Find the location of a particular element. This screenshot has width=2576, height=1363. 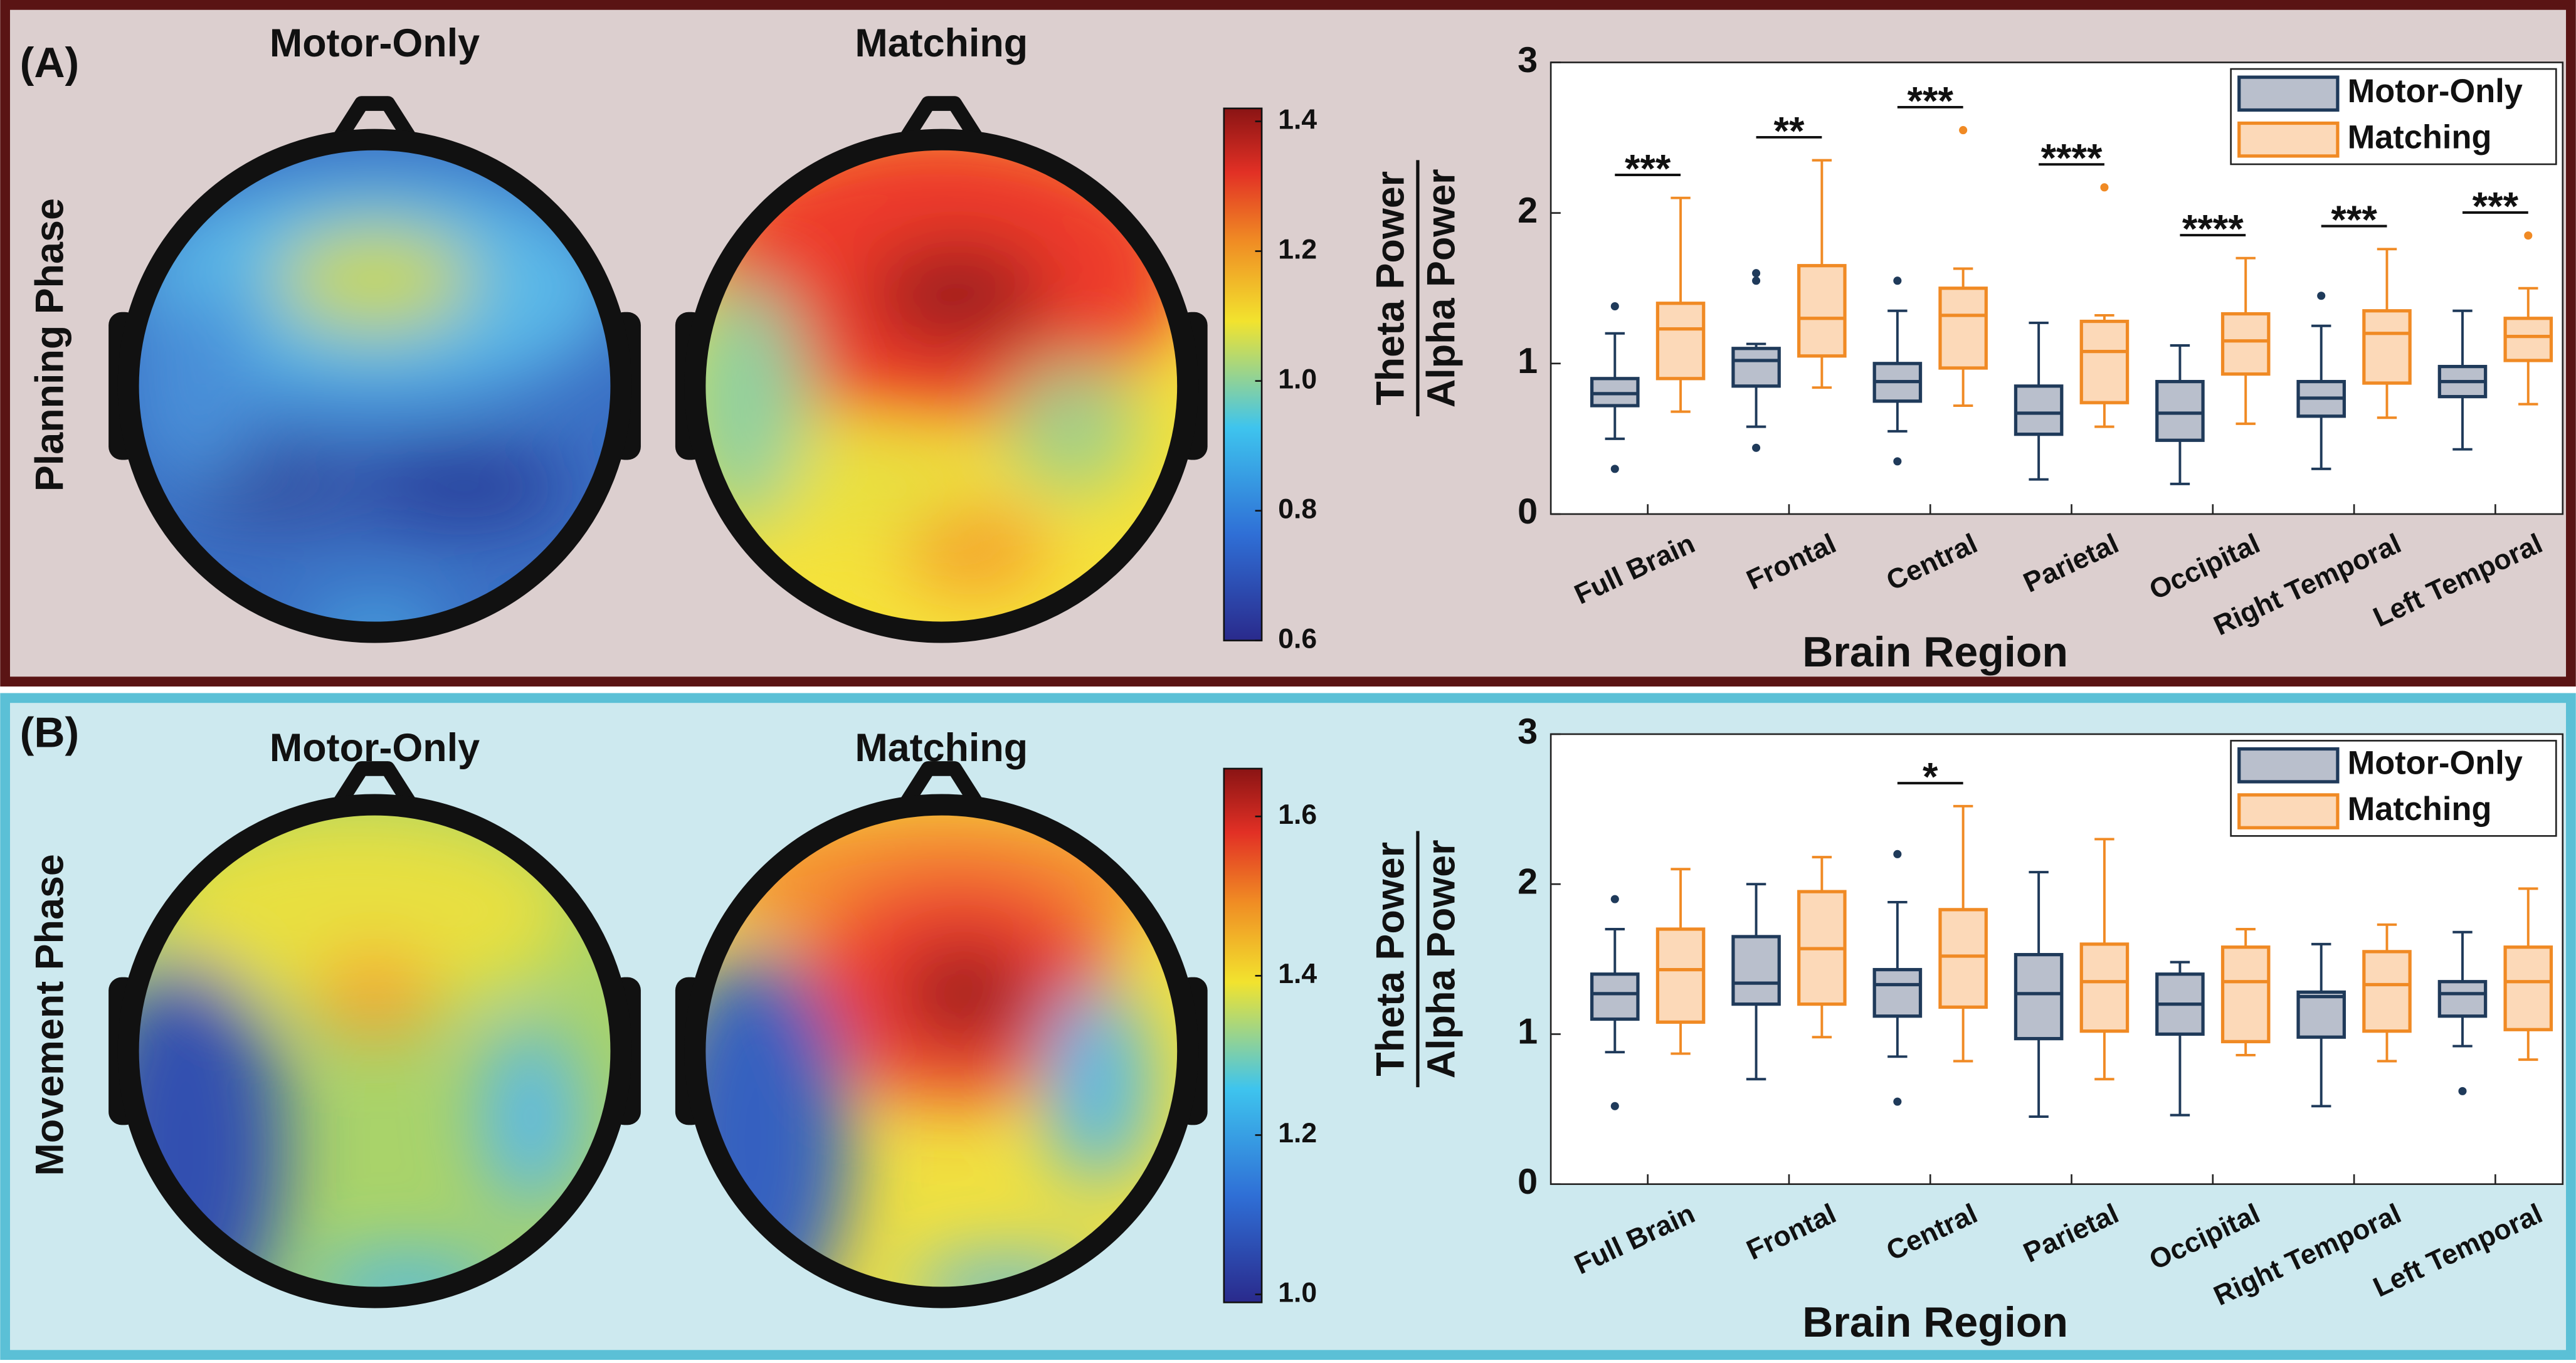

topomap-field is located at coordinates (941, 365).